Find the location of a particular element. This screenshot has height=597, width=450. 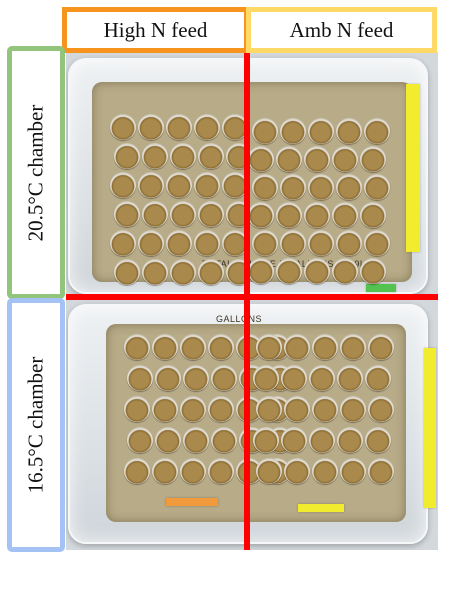

row-label-text-top: 20.5°C chamber is located at coordinates (35, 172).